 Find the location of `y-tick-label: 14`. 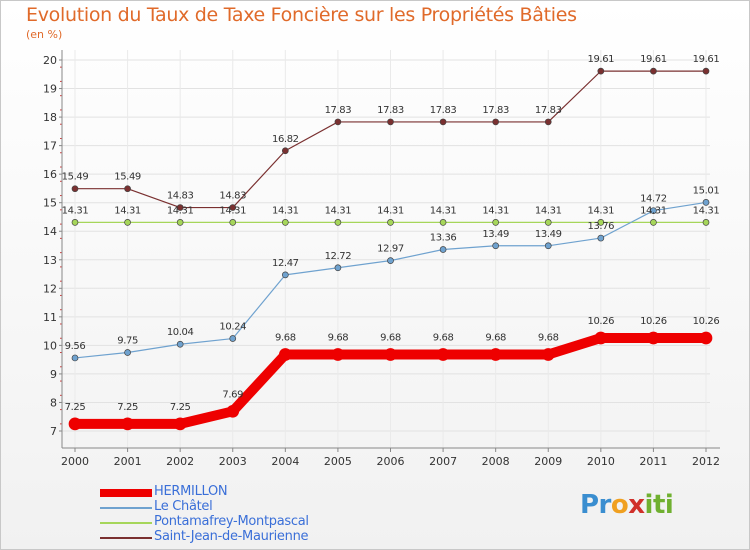

y-tick-label: 14 is located at coordinates (50, 231).